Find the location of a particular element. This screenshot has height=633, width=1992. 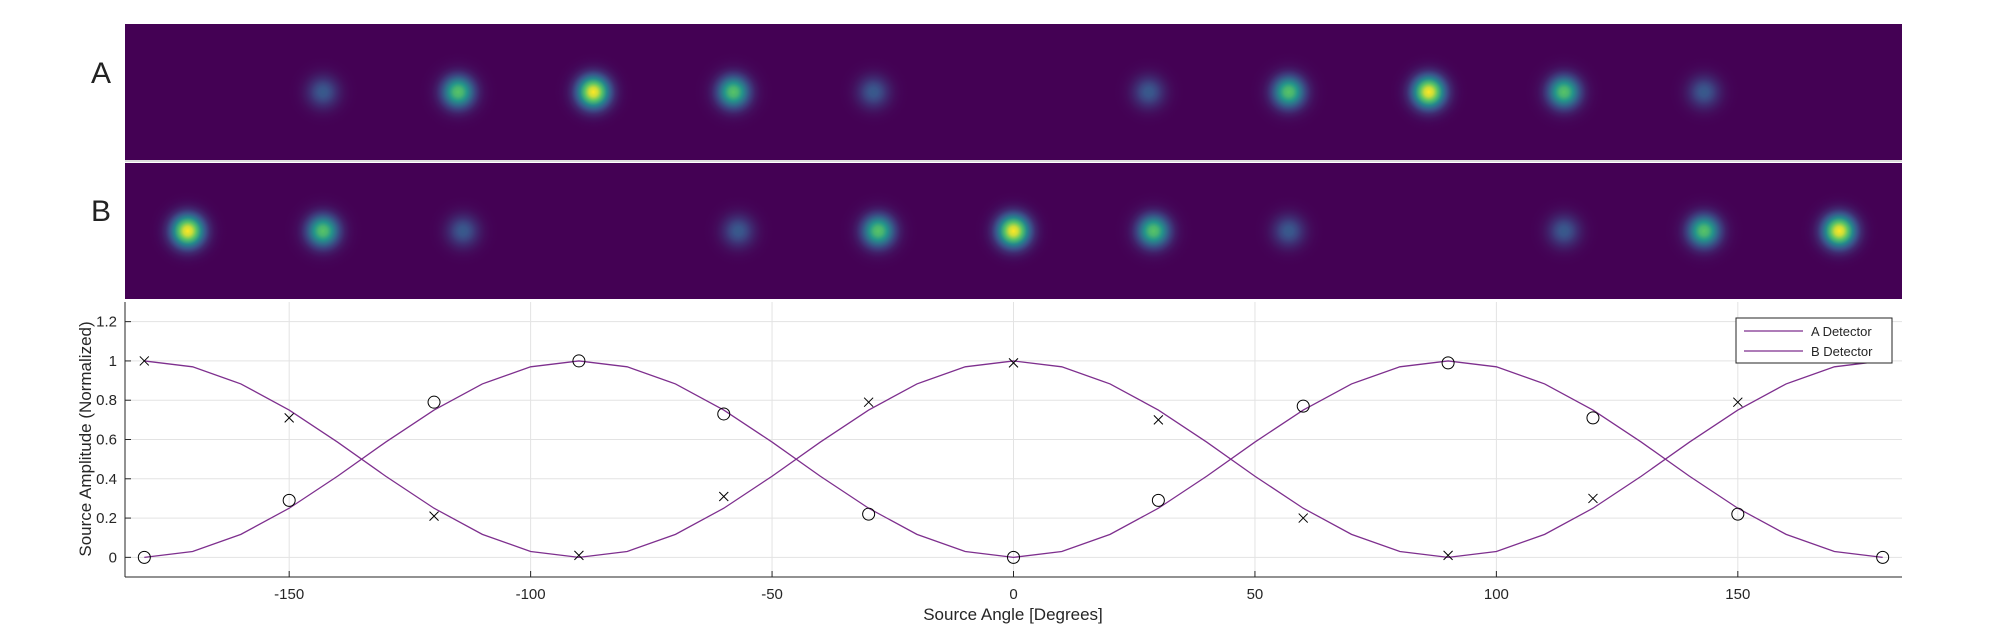

legend-label-a: A Detector is located at coordinates (1841, 331).